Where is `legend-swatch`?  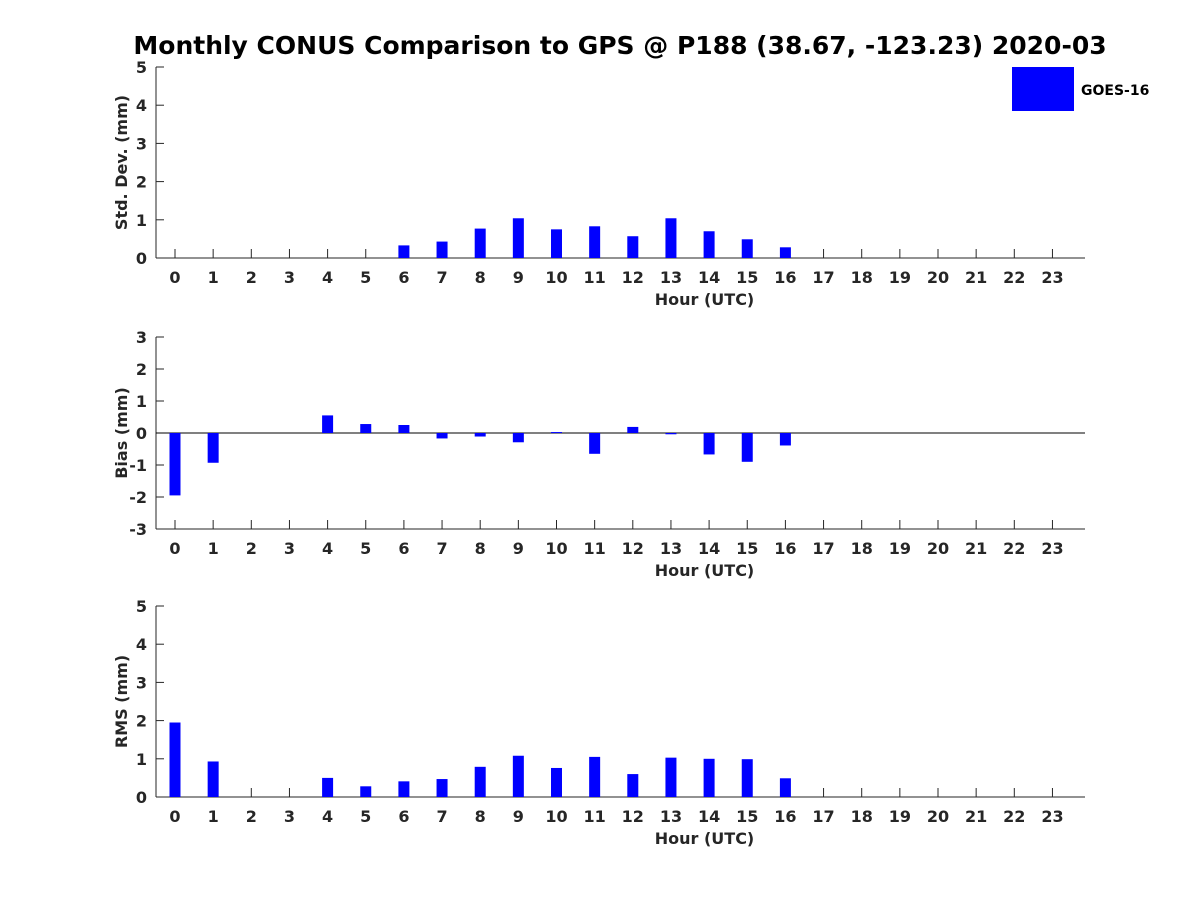
legend-swatch is located at coordinates (1043, 89).